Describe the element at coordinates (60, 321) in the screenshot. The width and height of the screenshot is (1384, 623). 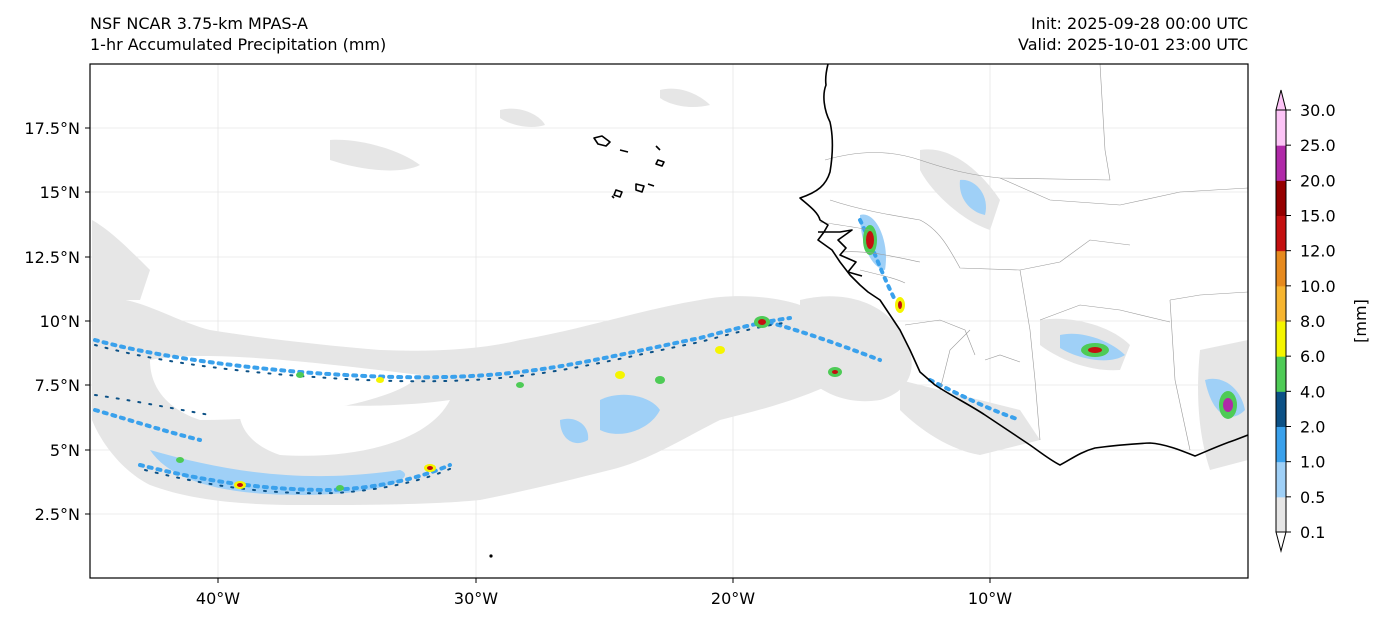
I see `lat-tick-label: 10°N` at that location.